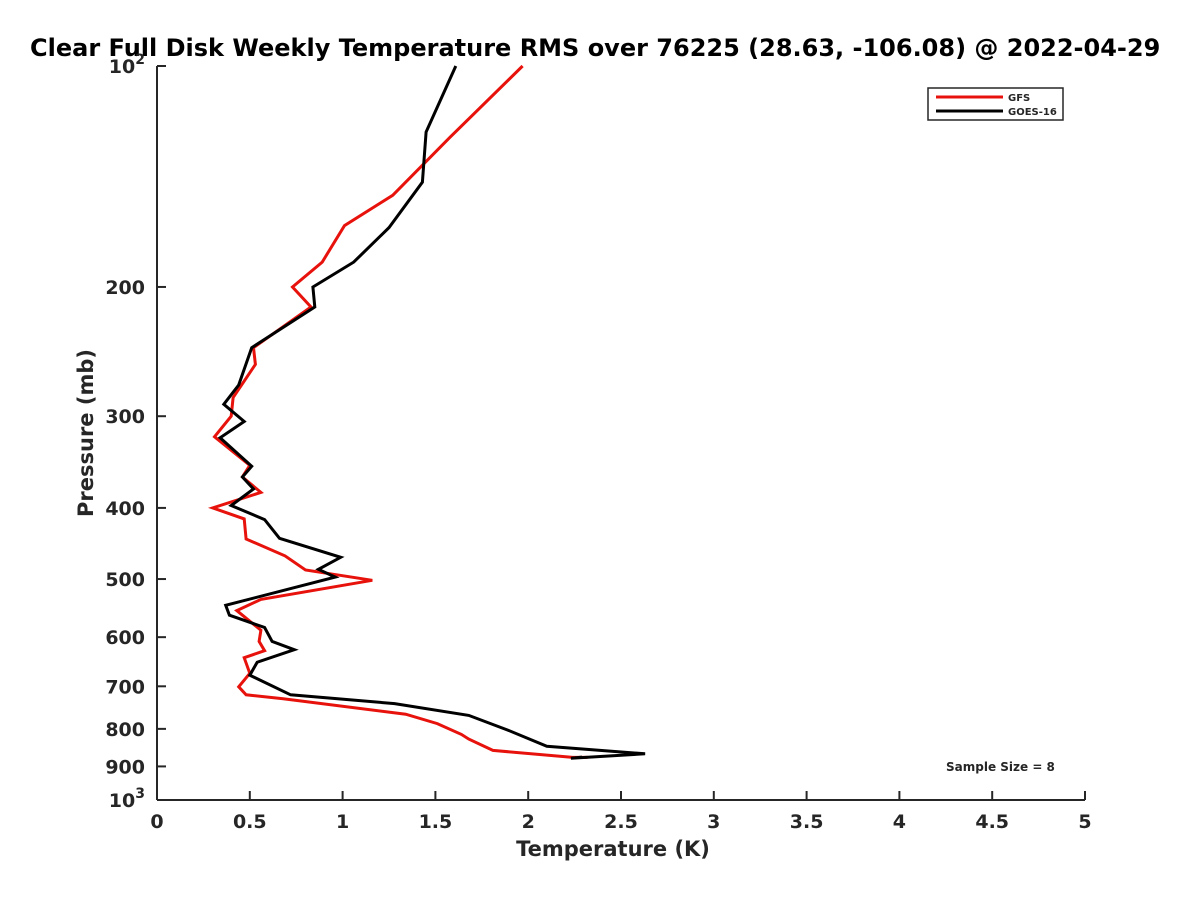 This screenshot has height=900, width=1200. What do you see at coordinates (528, 822) in the screenshot?
I see `x-tick-label: 2` at bounding box center [528, 822].